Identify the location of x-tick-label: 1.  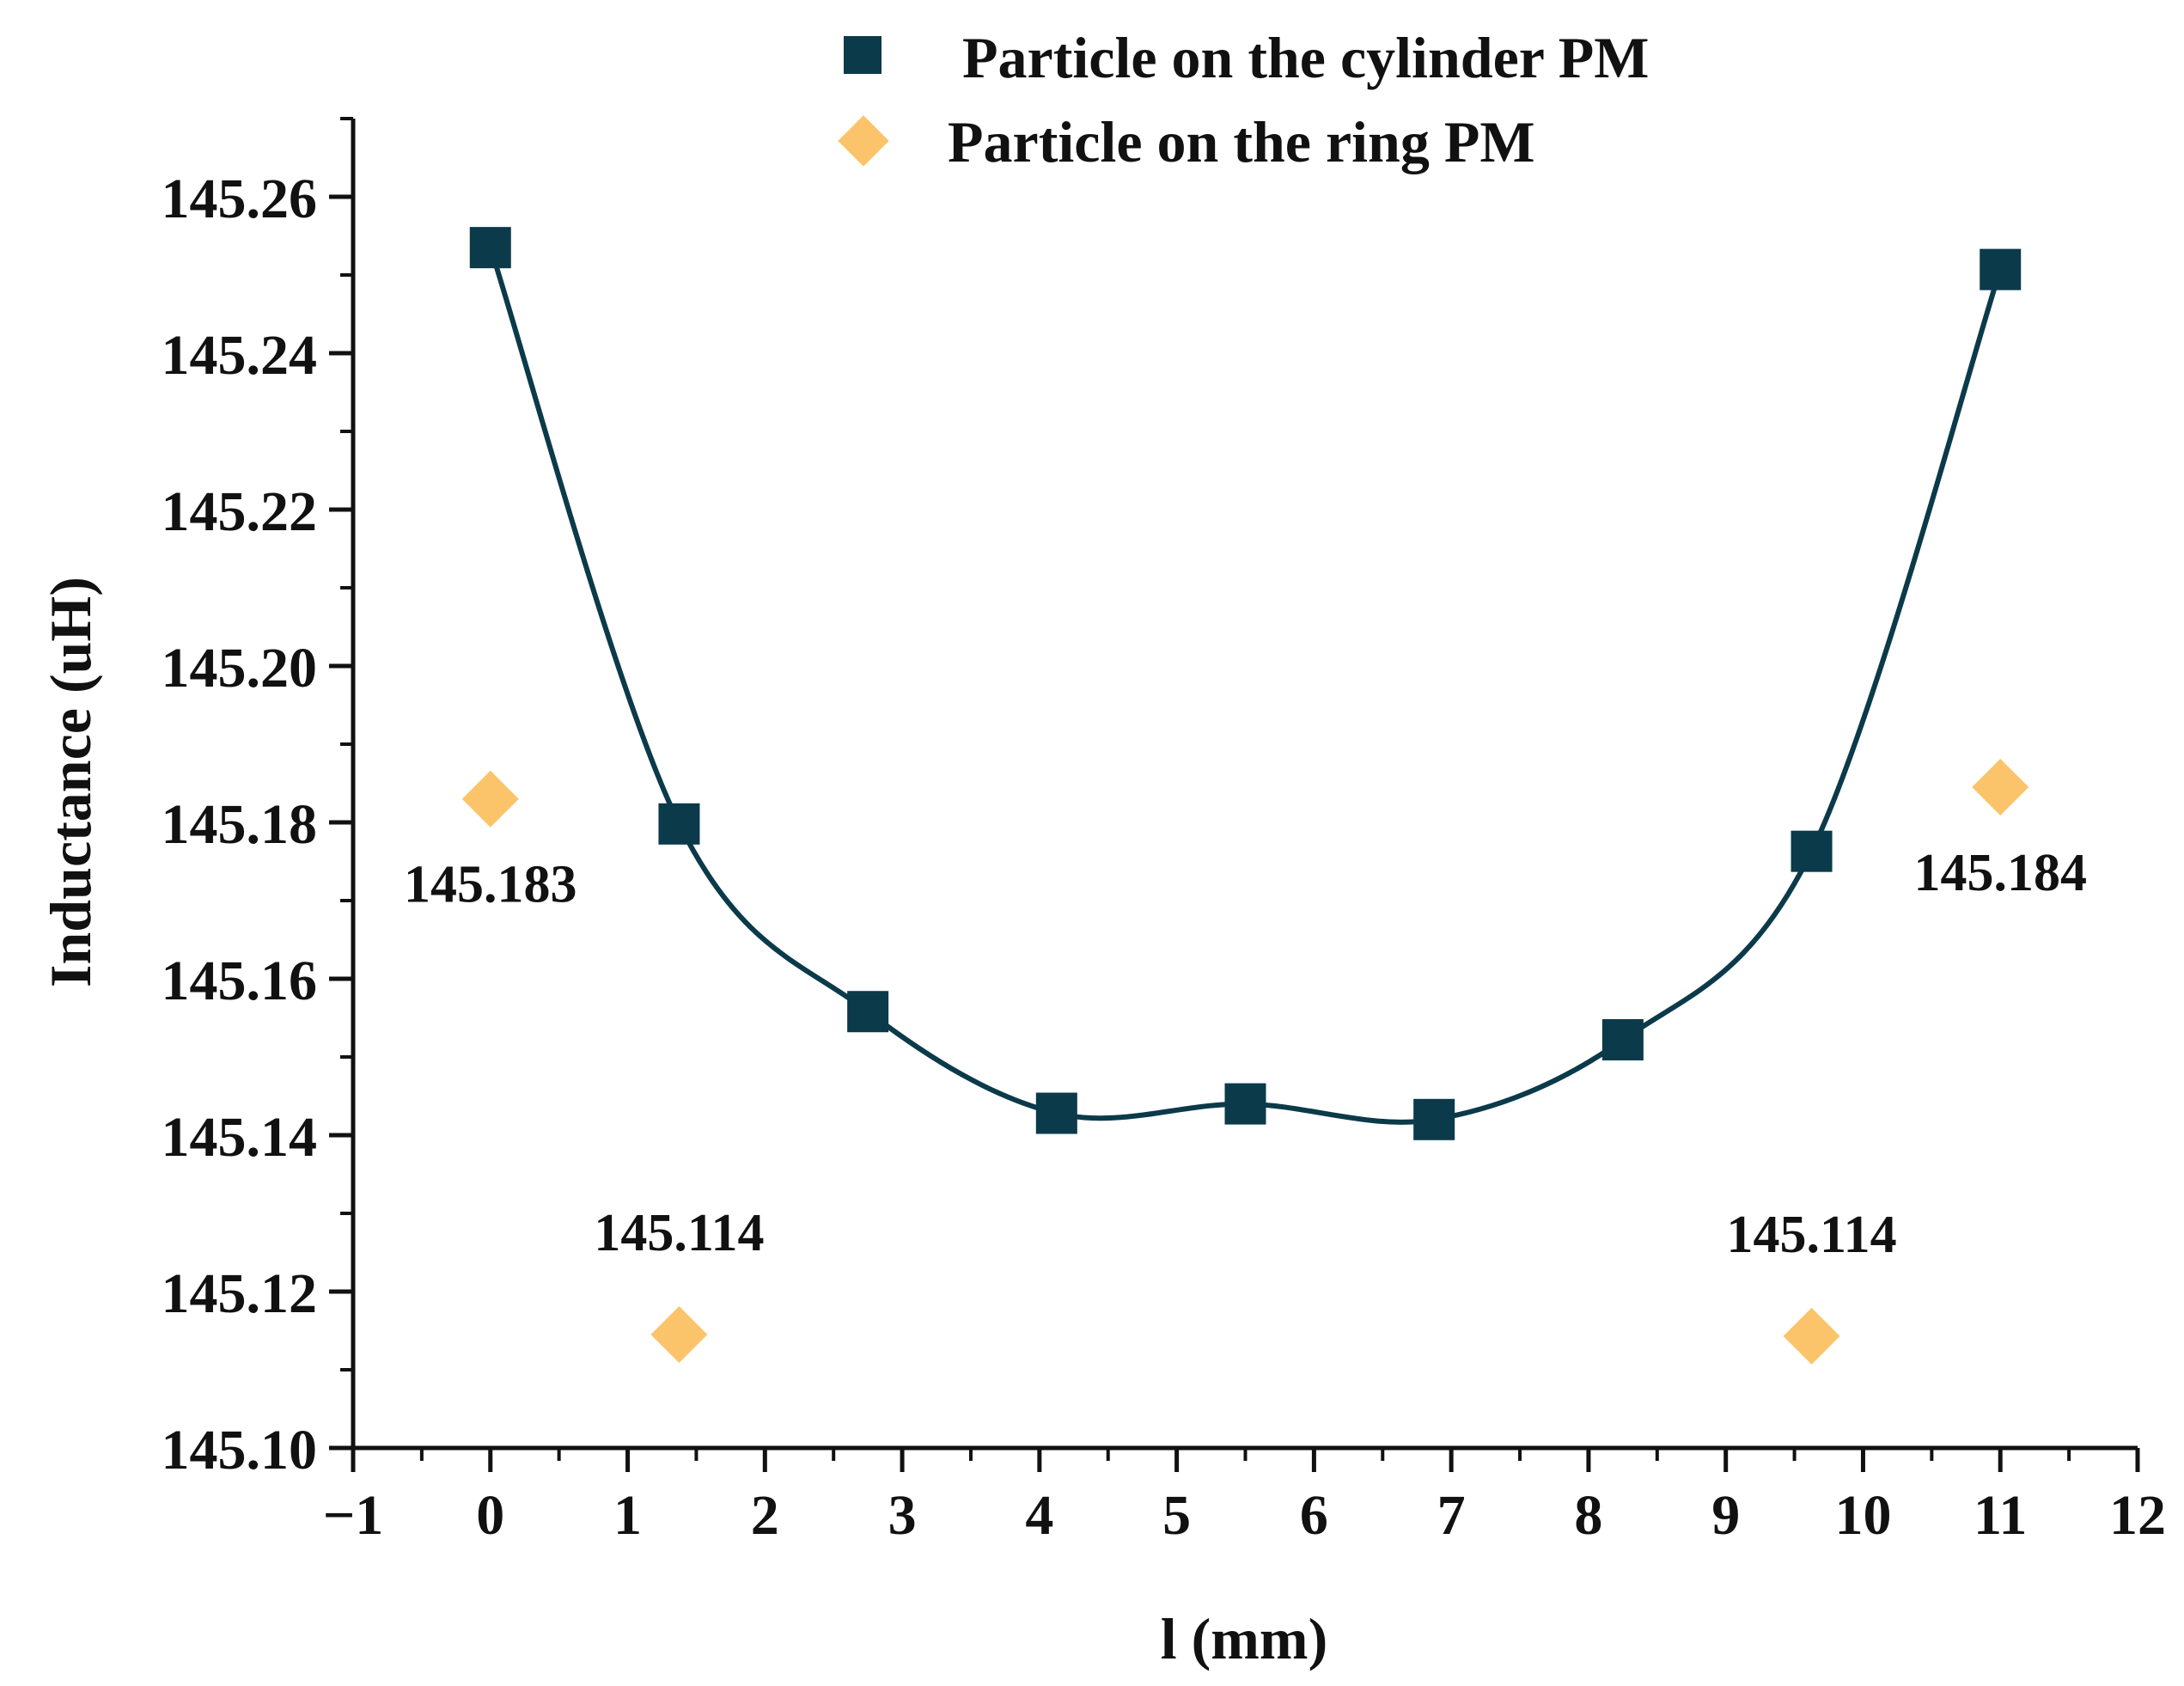
(627, 1515).